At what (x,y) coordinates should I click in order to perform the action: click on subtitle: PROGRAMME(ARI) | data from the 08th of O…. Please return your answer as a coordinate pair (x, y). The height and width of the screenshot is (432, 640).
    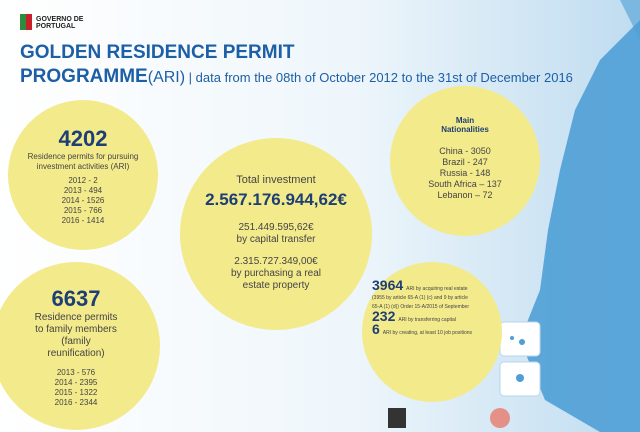
    Looking at the image, I should click on (296, 77).